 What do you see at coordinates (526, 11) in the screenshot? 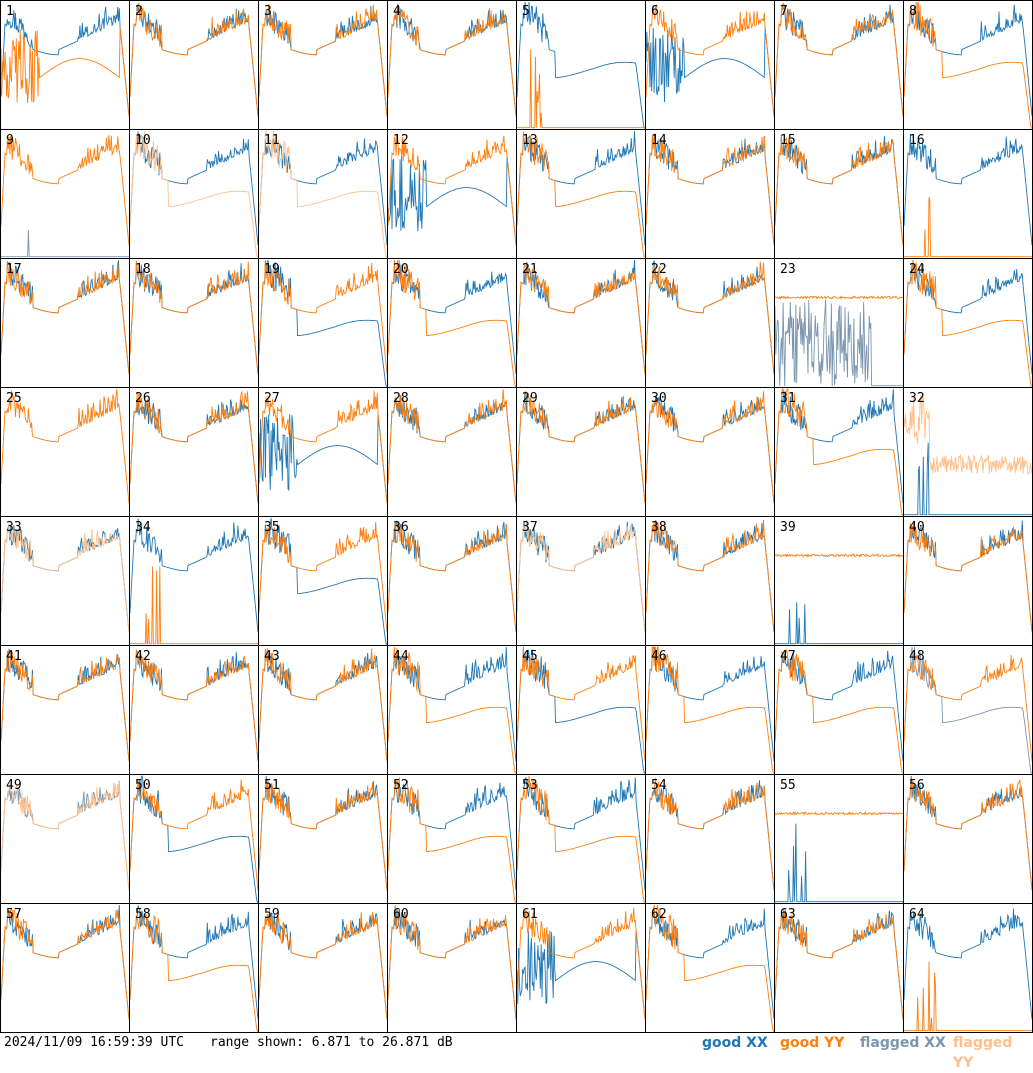
I see `panel-number: 5` at bounding box center [526, 11].